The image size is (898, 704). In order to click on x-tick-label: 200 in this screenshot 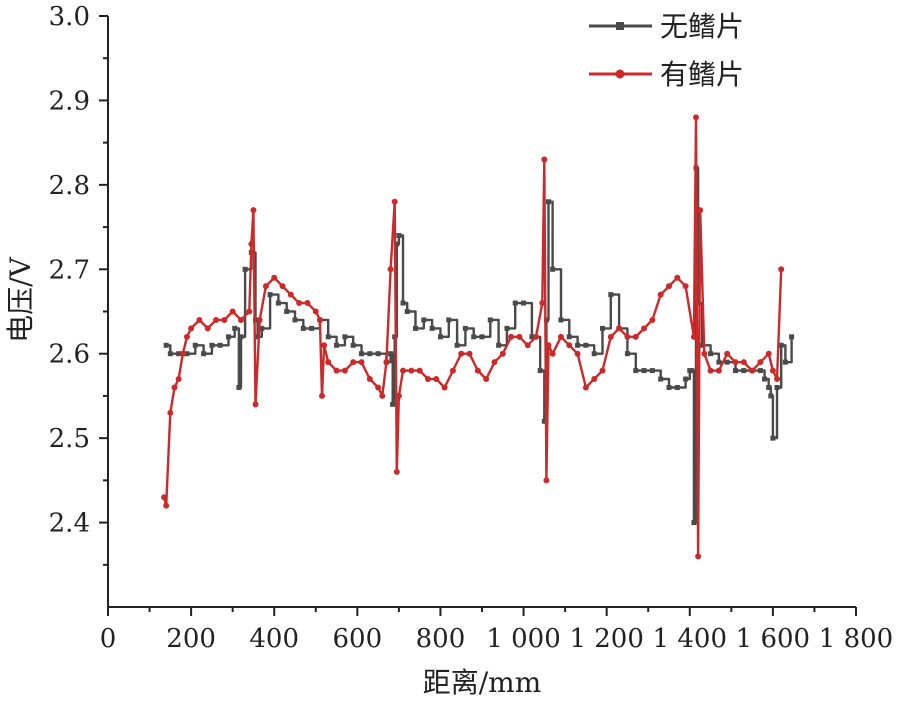, I will do `click(191, 639)`.